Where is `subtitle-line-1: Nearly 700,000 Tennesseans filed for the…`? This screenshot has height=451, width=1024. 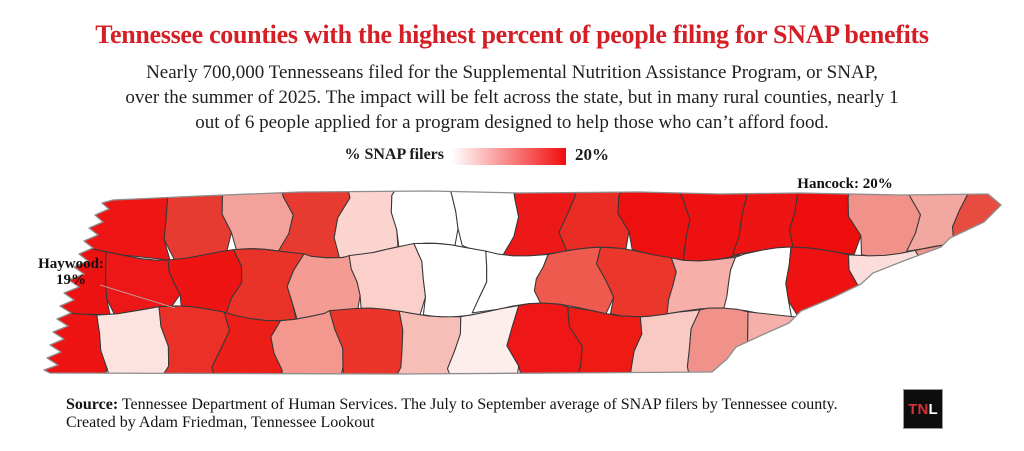
subtitle-line-1: Nearly 700,000 Tennesseans filed for the… is located at coordinates (512, 72).